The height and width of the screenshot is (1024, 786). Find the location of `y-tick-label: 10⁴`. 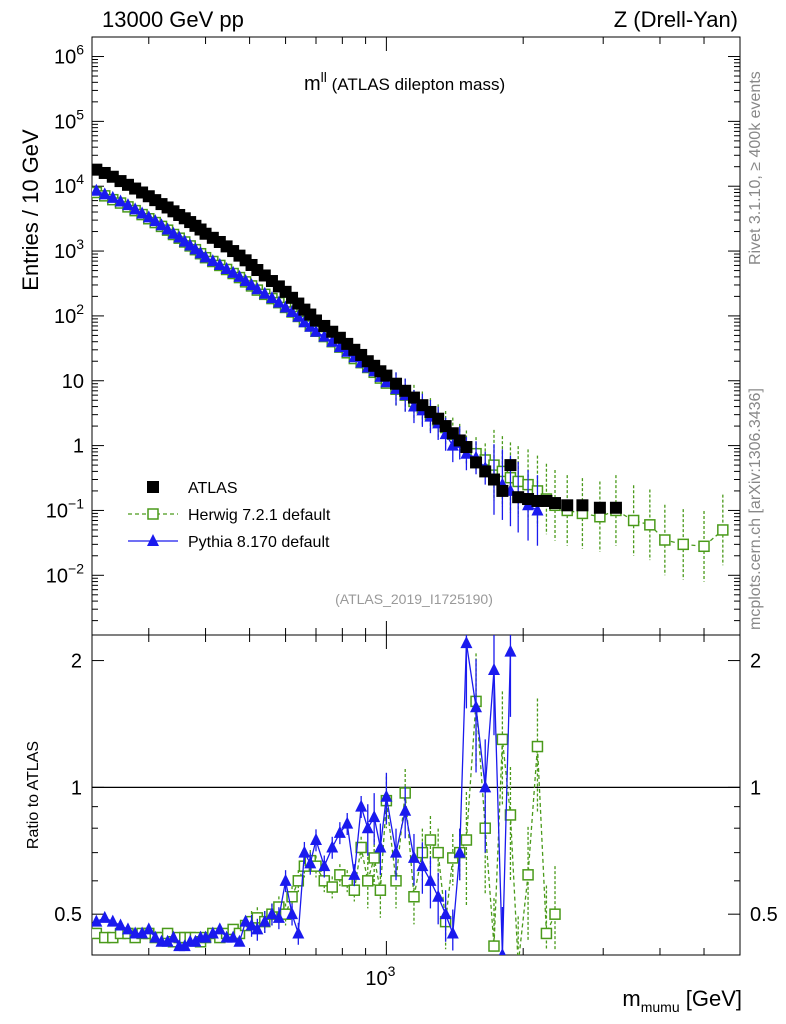

y-tick-label: 10⁴ is located at coordinates (69, 184).